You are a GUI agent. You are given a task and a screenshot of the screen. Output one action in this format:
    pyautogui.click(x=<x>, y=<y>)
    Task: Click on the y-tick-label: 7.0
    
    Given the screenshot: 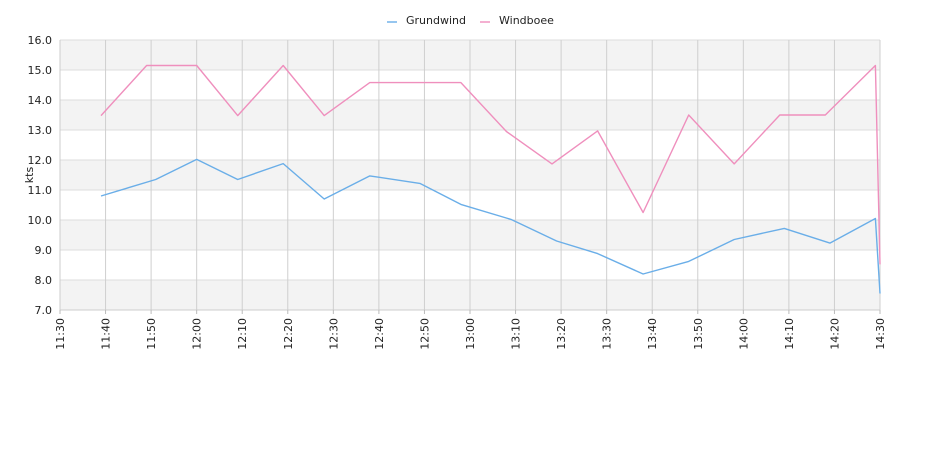 What is the action you would take?
    pyautogui.click(x=44, y=310)
    